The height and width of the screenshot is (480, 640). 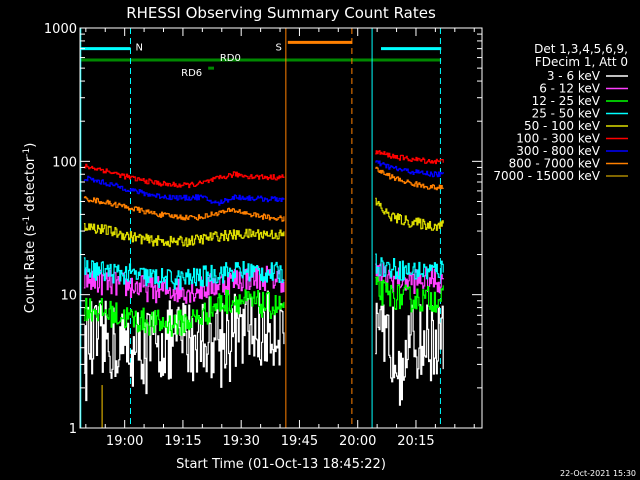 What do you see at coordinates (184, 190) in the screenshot?
I see `series-6-seg1` at bounding box center [184, 190].